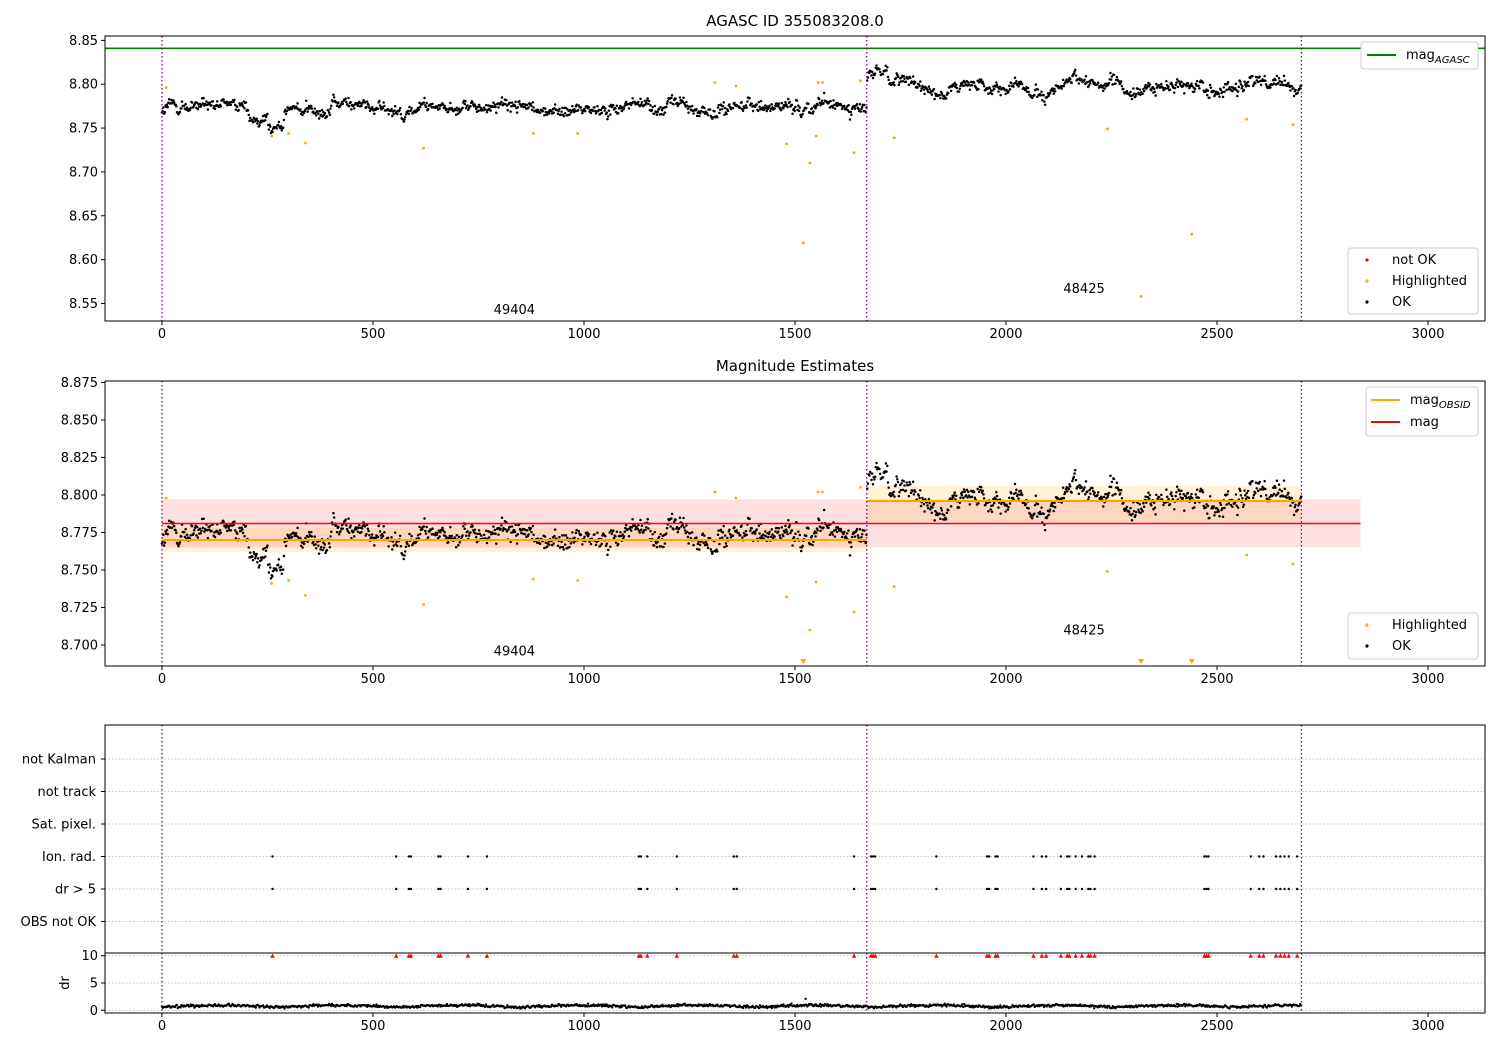 This screenshot has height=1050, width=1500. Describe the element at coordinates (1367, 281) in the screenshot. I see `legend-highlighted-marker` at that location.